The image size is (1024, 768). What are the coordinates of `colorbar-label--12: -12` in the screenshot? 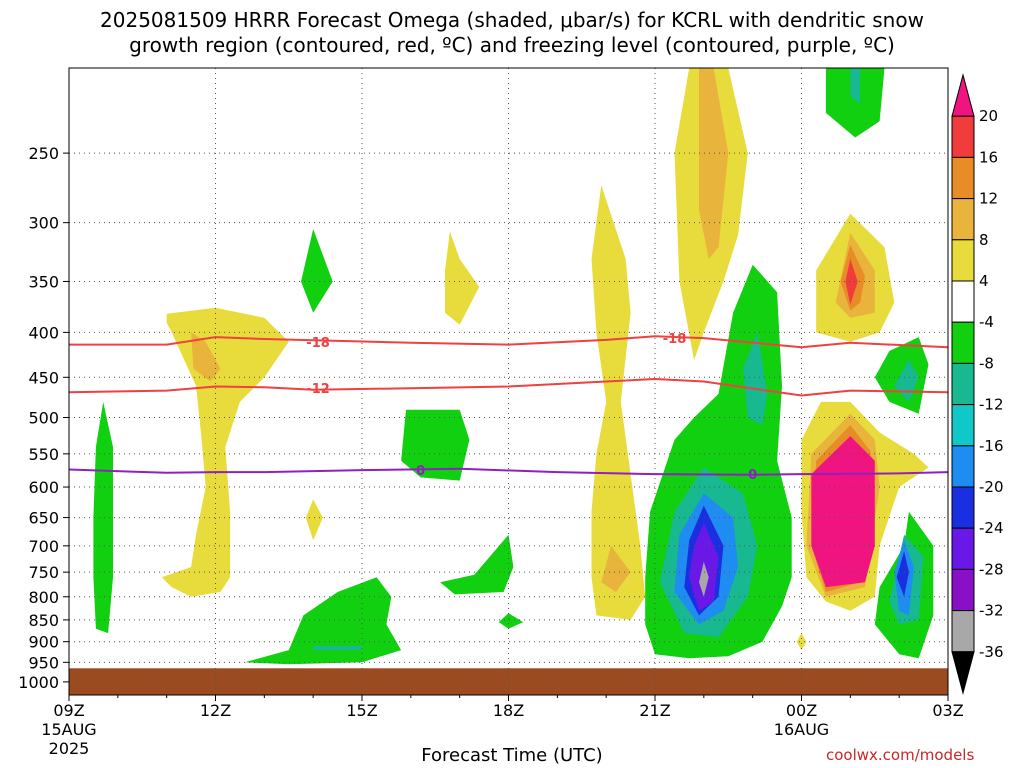 It's located at (991, 405).